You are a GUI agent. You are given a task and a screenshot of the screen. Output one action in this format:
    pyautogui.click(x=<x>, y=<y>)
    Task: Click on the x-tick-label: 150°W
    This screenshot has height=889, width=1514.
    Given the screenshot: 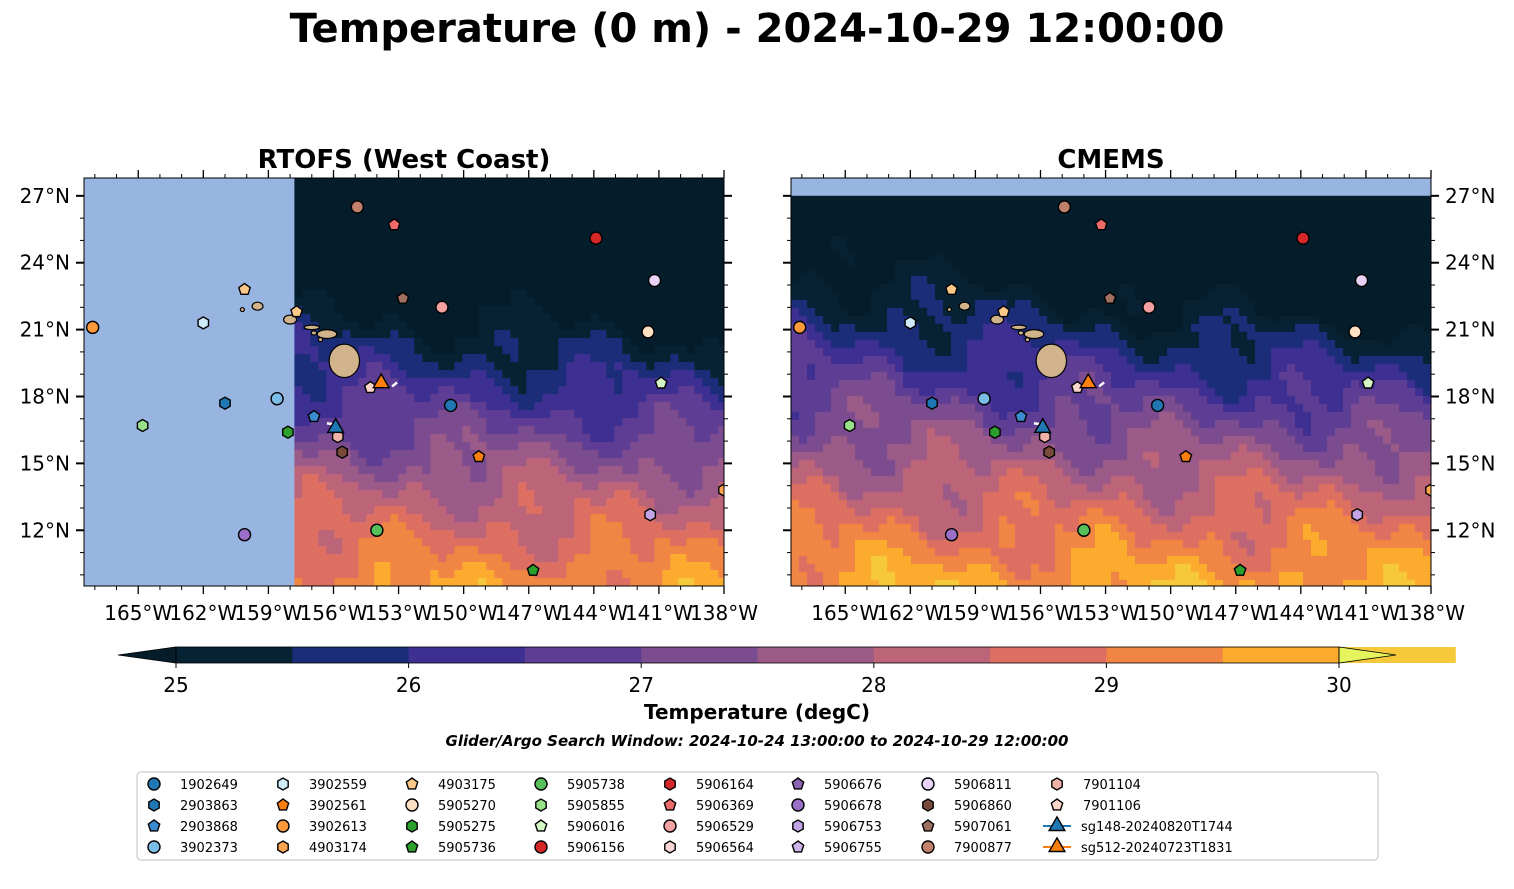 What is the action you would take?
    pyautogui.click(x=464, y=613)
    